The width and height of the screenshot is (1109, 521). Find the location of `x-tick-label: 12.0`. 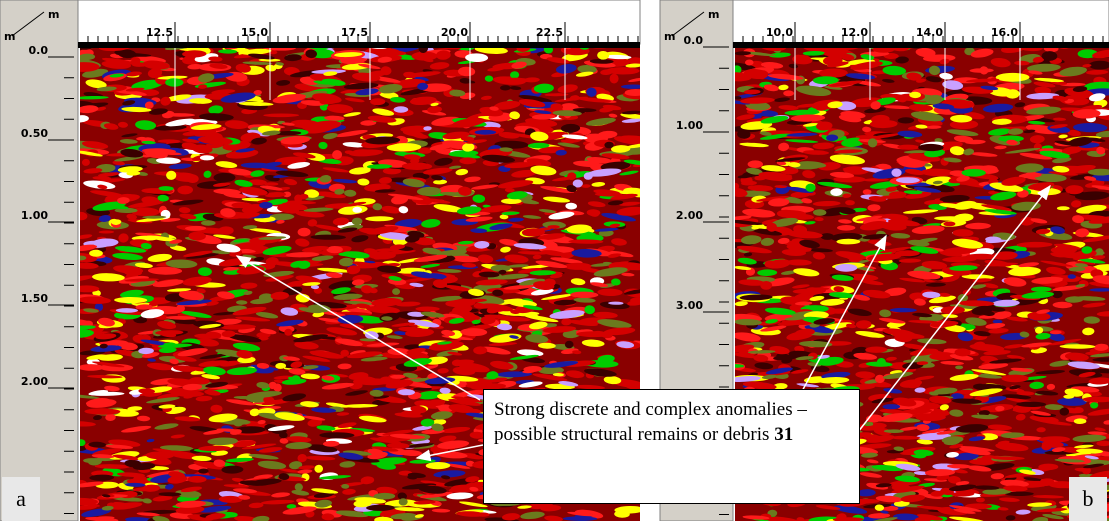

x-tick-label: 12.0 is located at coordinates (854, 32).